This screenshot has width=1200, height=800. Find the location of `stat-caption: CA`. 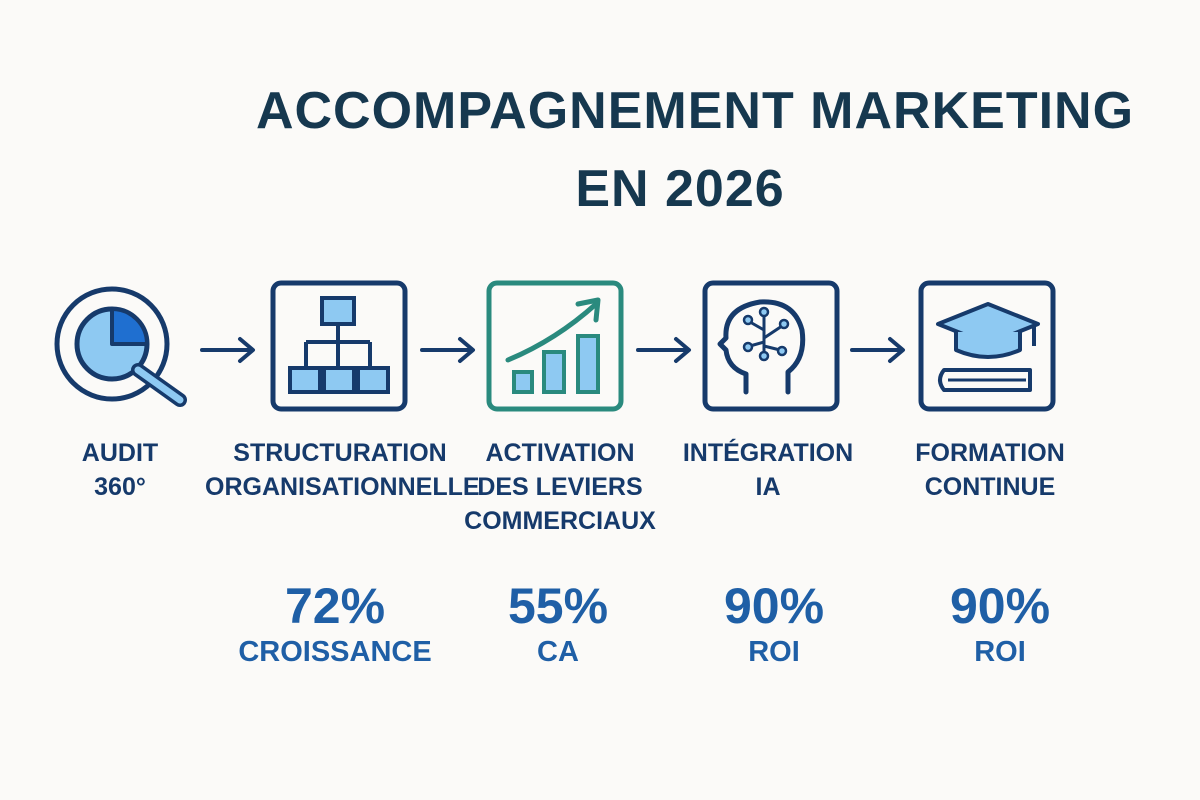

stat-caption: CA is located at coordinates (558, 652).